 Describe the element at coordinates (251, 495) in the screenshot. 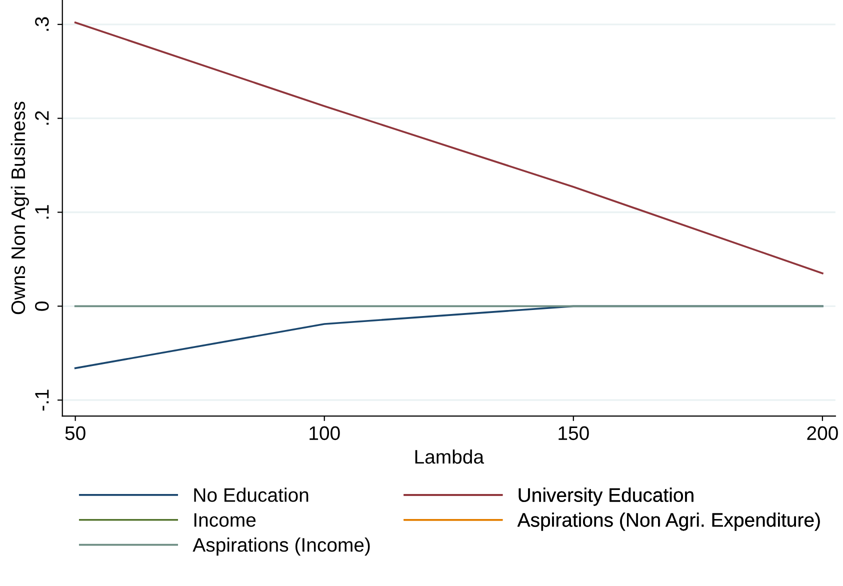

I see `legend-label: No Education` at that location.